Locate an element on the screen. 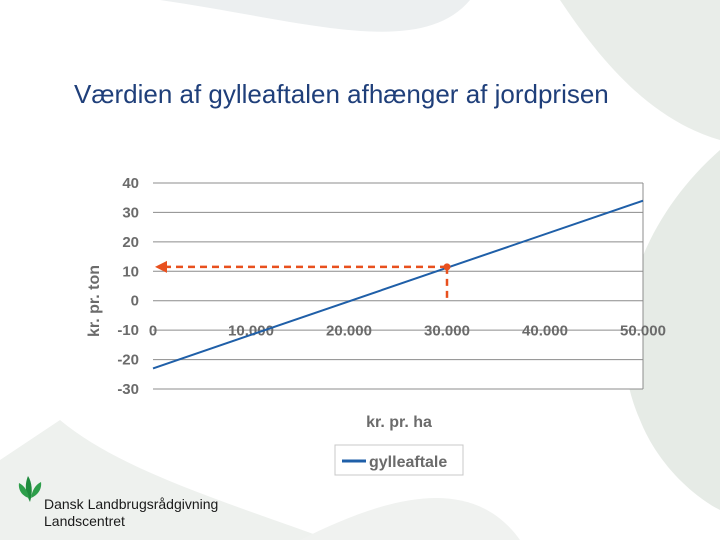 Image resolution: width=720 pixels, height=540 pixels. y-axis-title: kr. pr. ton is located at coordinates (94, 301).